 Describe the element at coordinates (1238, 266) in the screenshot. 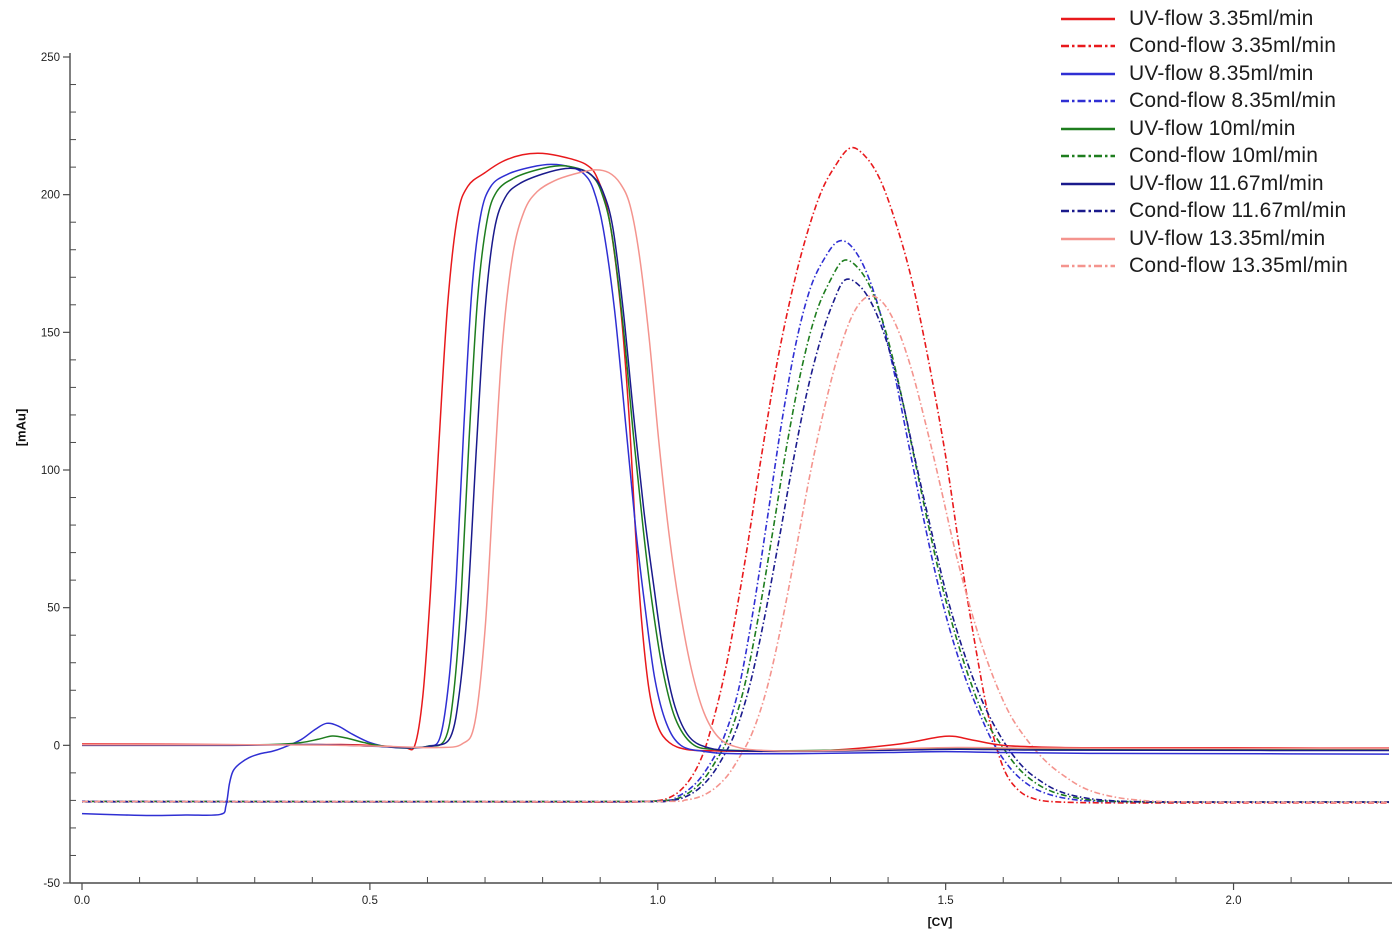

I see `legend-label: Cond-flow 13.35ml/min` at that location.